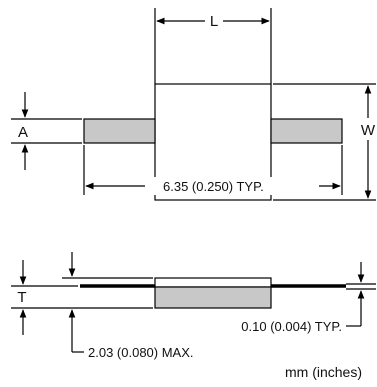 Image resolution: width=377 pixels, height=387 pixels. I want to click on side-body-bottom, so click(213, 297).